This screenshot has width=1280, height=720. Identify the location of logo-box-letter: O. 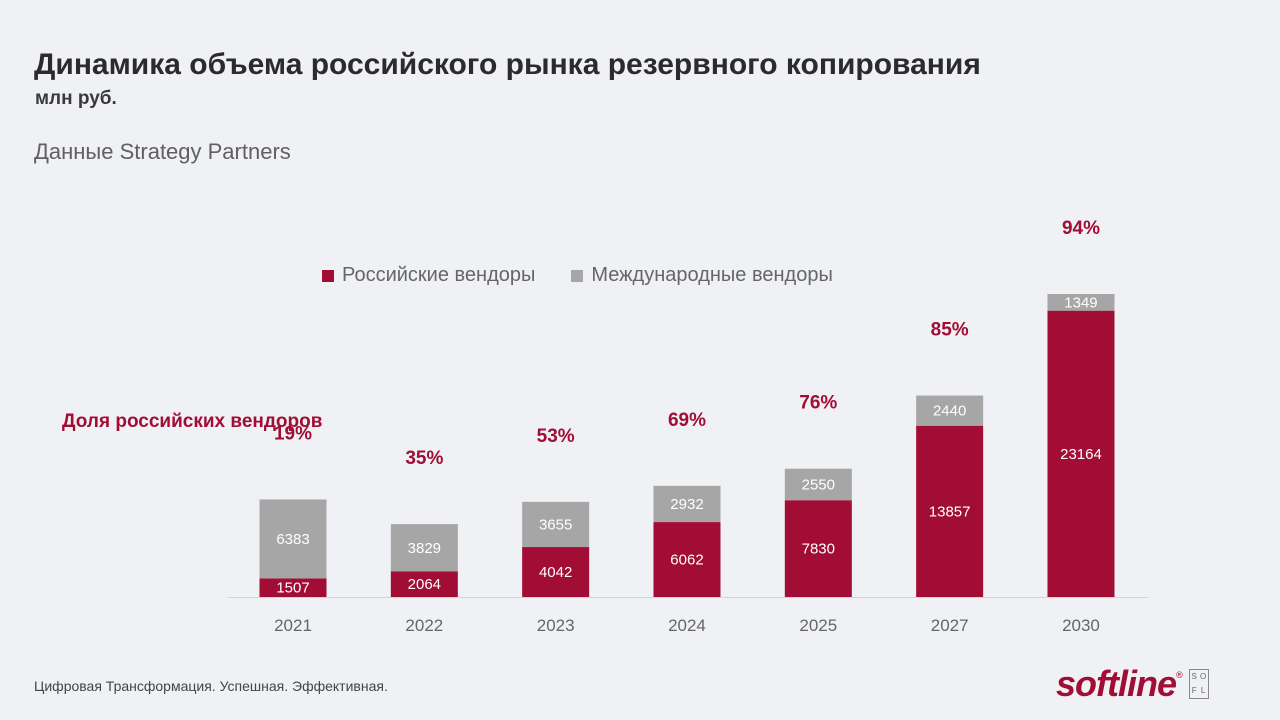
(1203, 676).